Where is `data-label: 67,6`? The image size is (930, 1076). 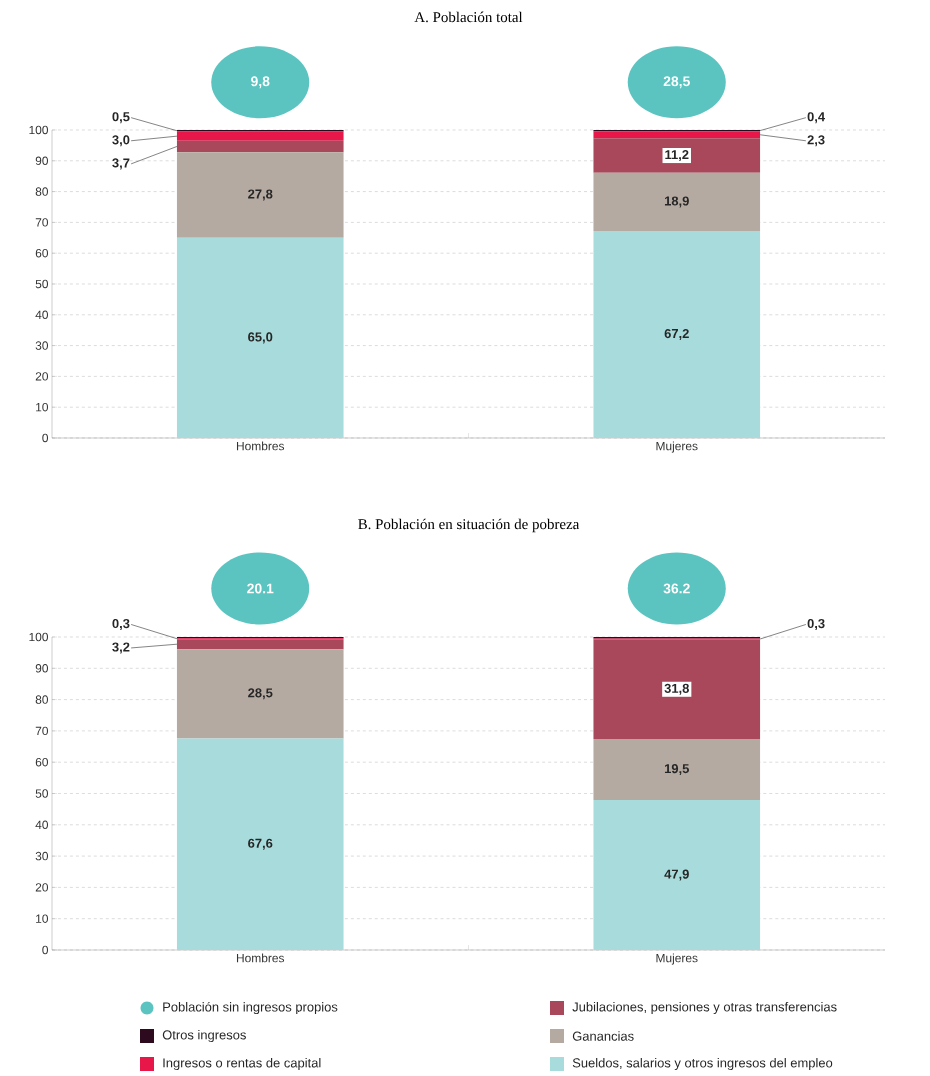
data-label: 67,6 is located at coordinates (260, 844).